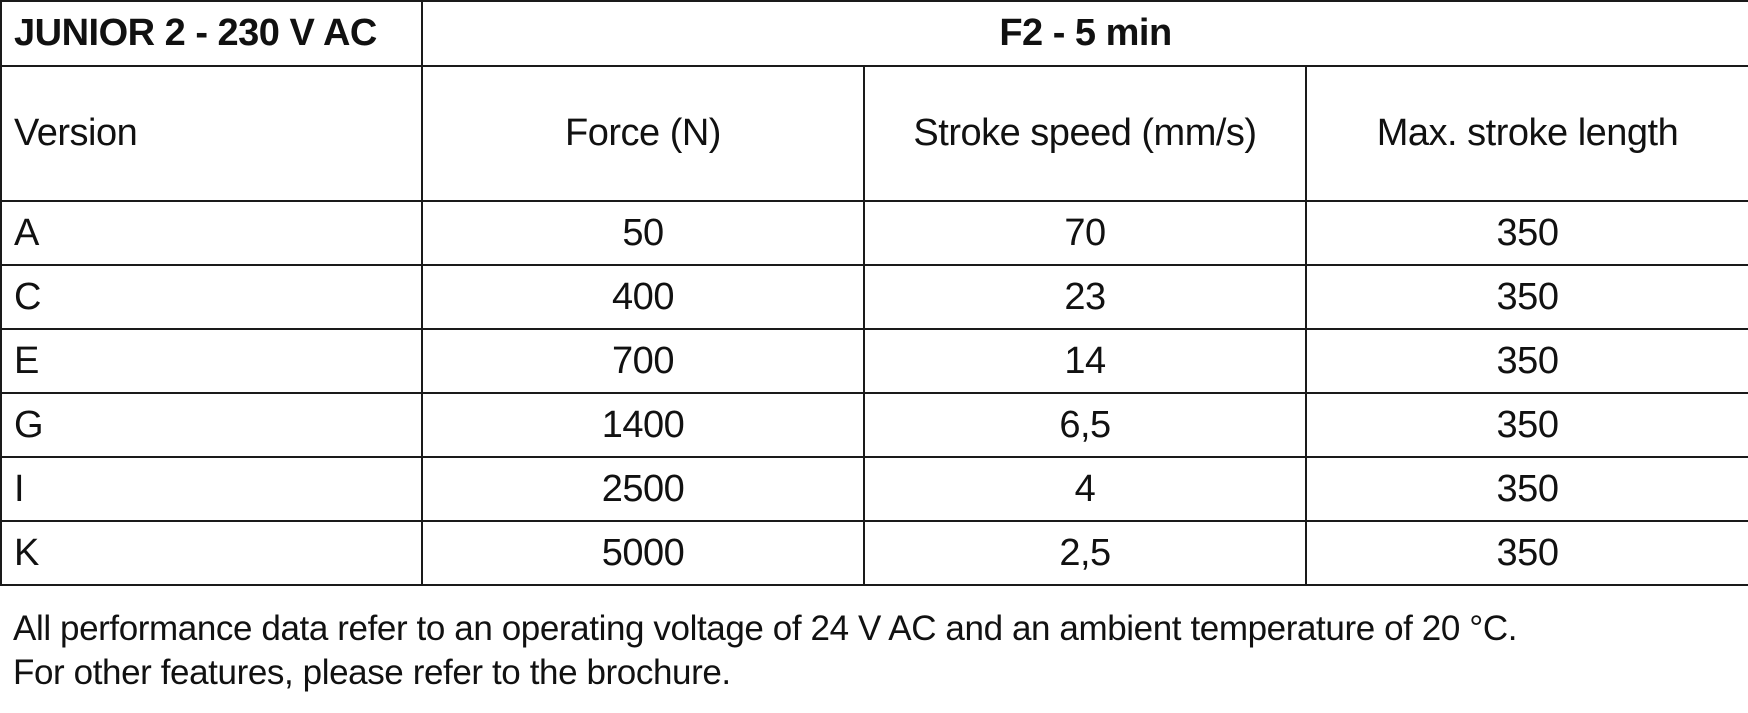  Describe the element at coordinates (643, 233) in the screenshot. I see `cell-force: 50` at that location.